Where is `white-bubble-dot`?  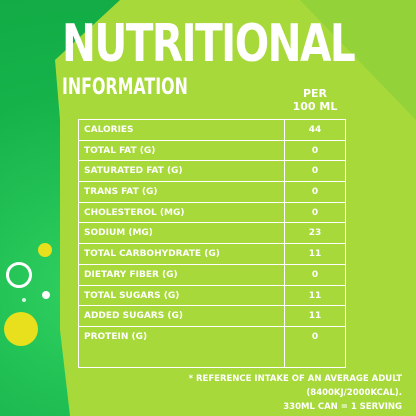
white-bubble-dot is located at coordinates (24, 300).